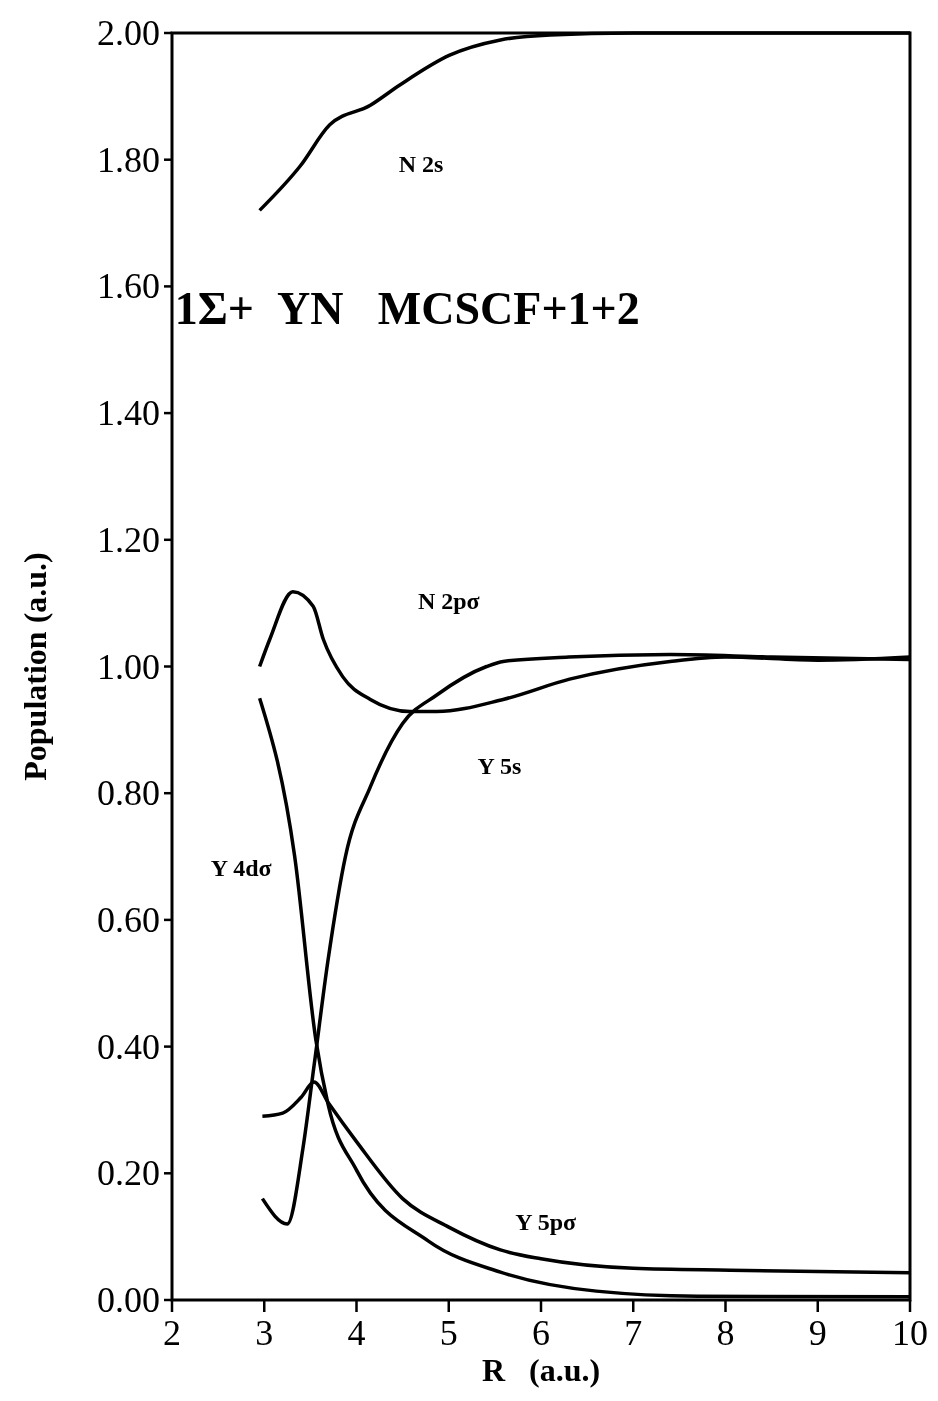 The image size is (938, 1401). I want to click on y-tick-label: 0.60, so click(128, 919).